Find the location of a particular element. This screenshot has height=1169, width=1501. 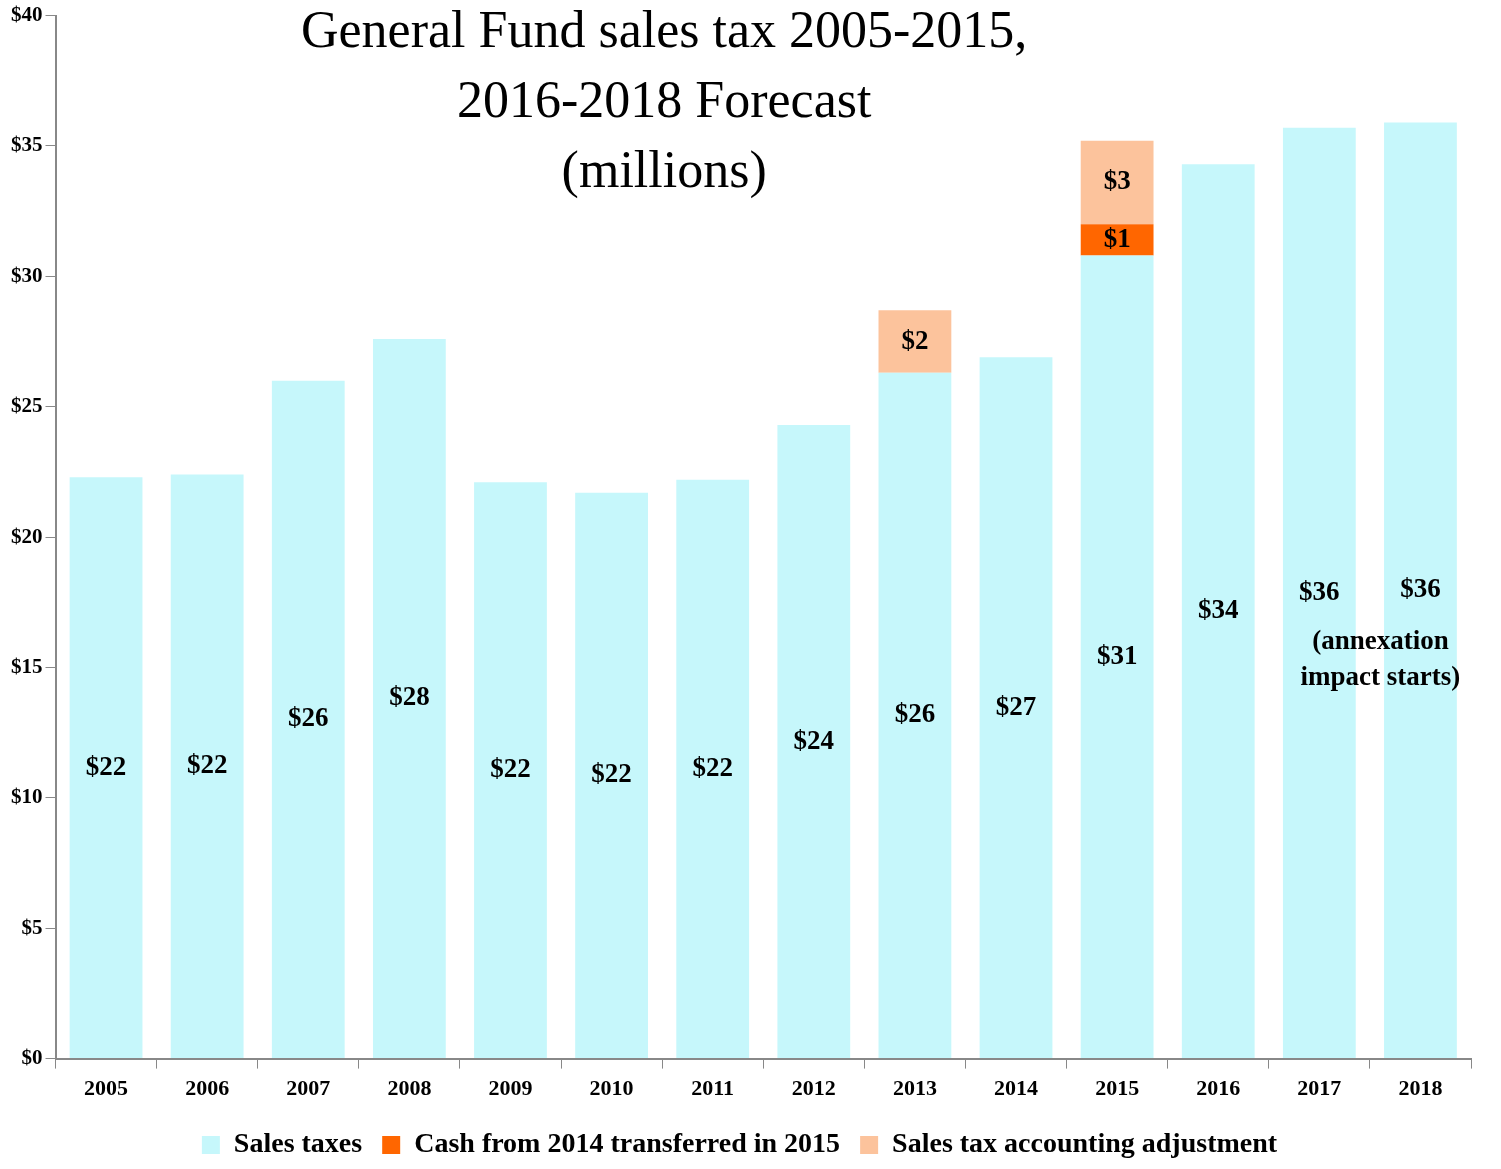

y-tick-label: $25 is located at coordinates (27, 405).